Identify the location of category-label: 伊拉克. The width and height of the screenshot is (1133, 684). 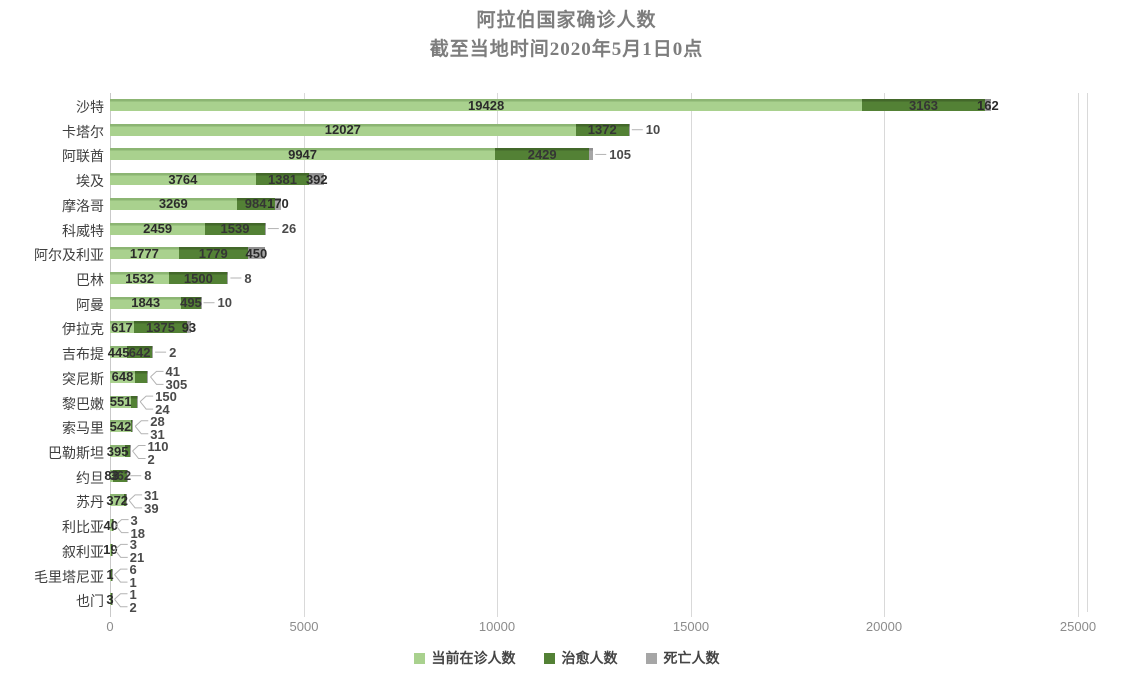
(83, 331).